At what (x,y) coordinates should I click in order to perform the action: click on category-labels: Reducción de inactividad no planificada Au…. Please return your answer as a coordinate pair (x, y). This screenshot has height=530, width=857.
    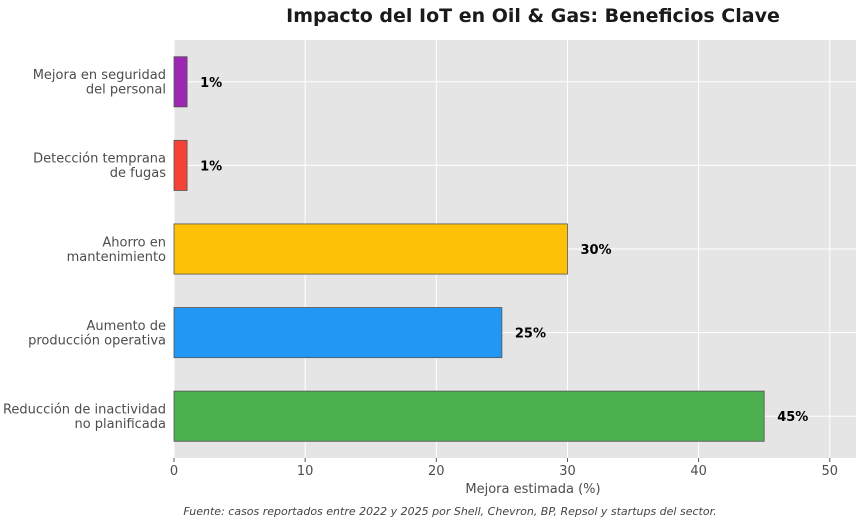
    Looking at the image, I should click on (84, 250).